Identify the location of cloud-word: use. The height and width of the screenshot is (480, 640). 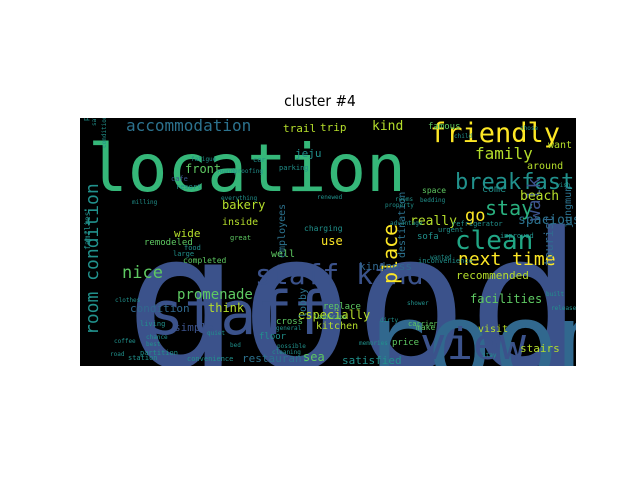
(332, 241).